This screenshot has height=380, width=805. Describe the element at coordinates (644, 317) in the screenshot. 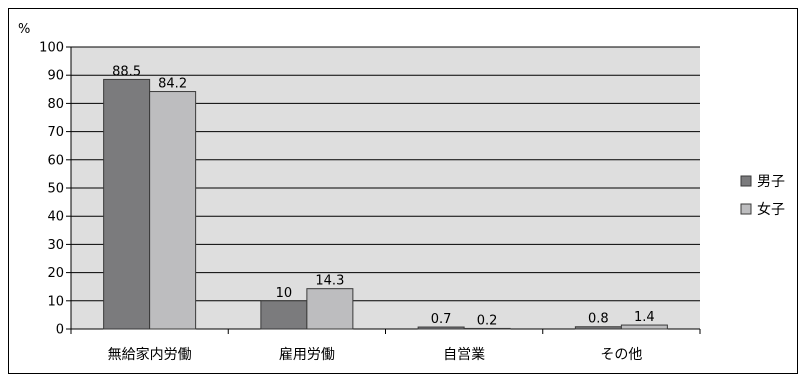

I see `data-label: 1.4` at that location.